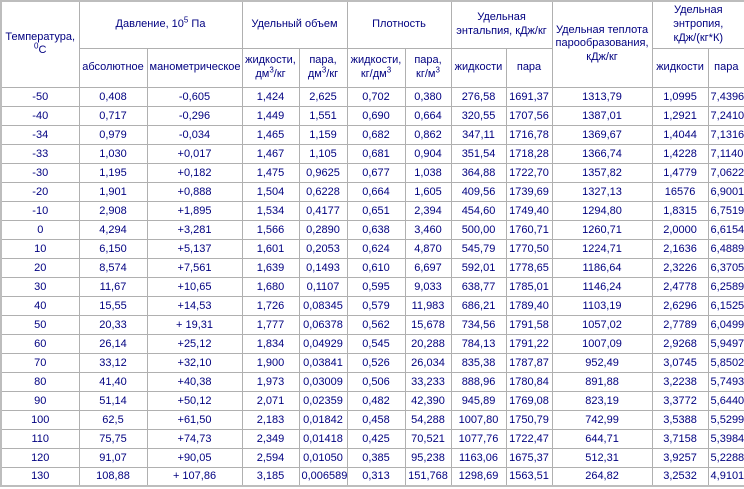 The image size is (744, 489). What do you see at coordinates (323, 305) in the screenshot?
I see `cell-volume-vapor: 0,08345` at bounding box center [323, 305].